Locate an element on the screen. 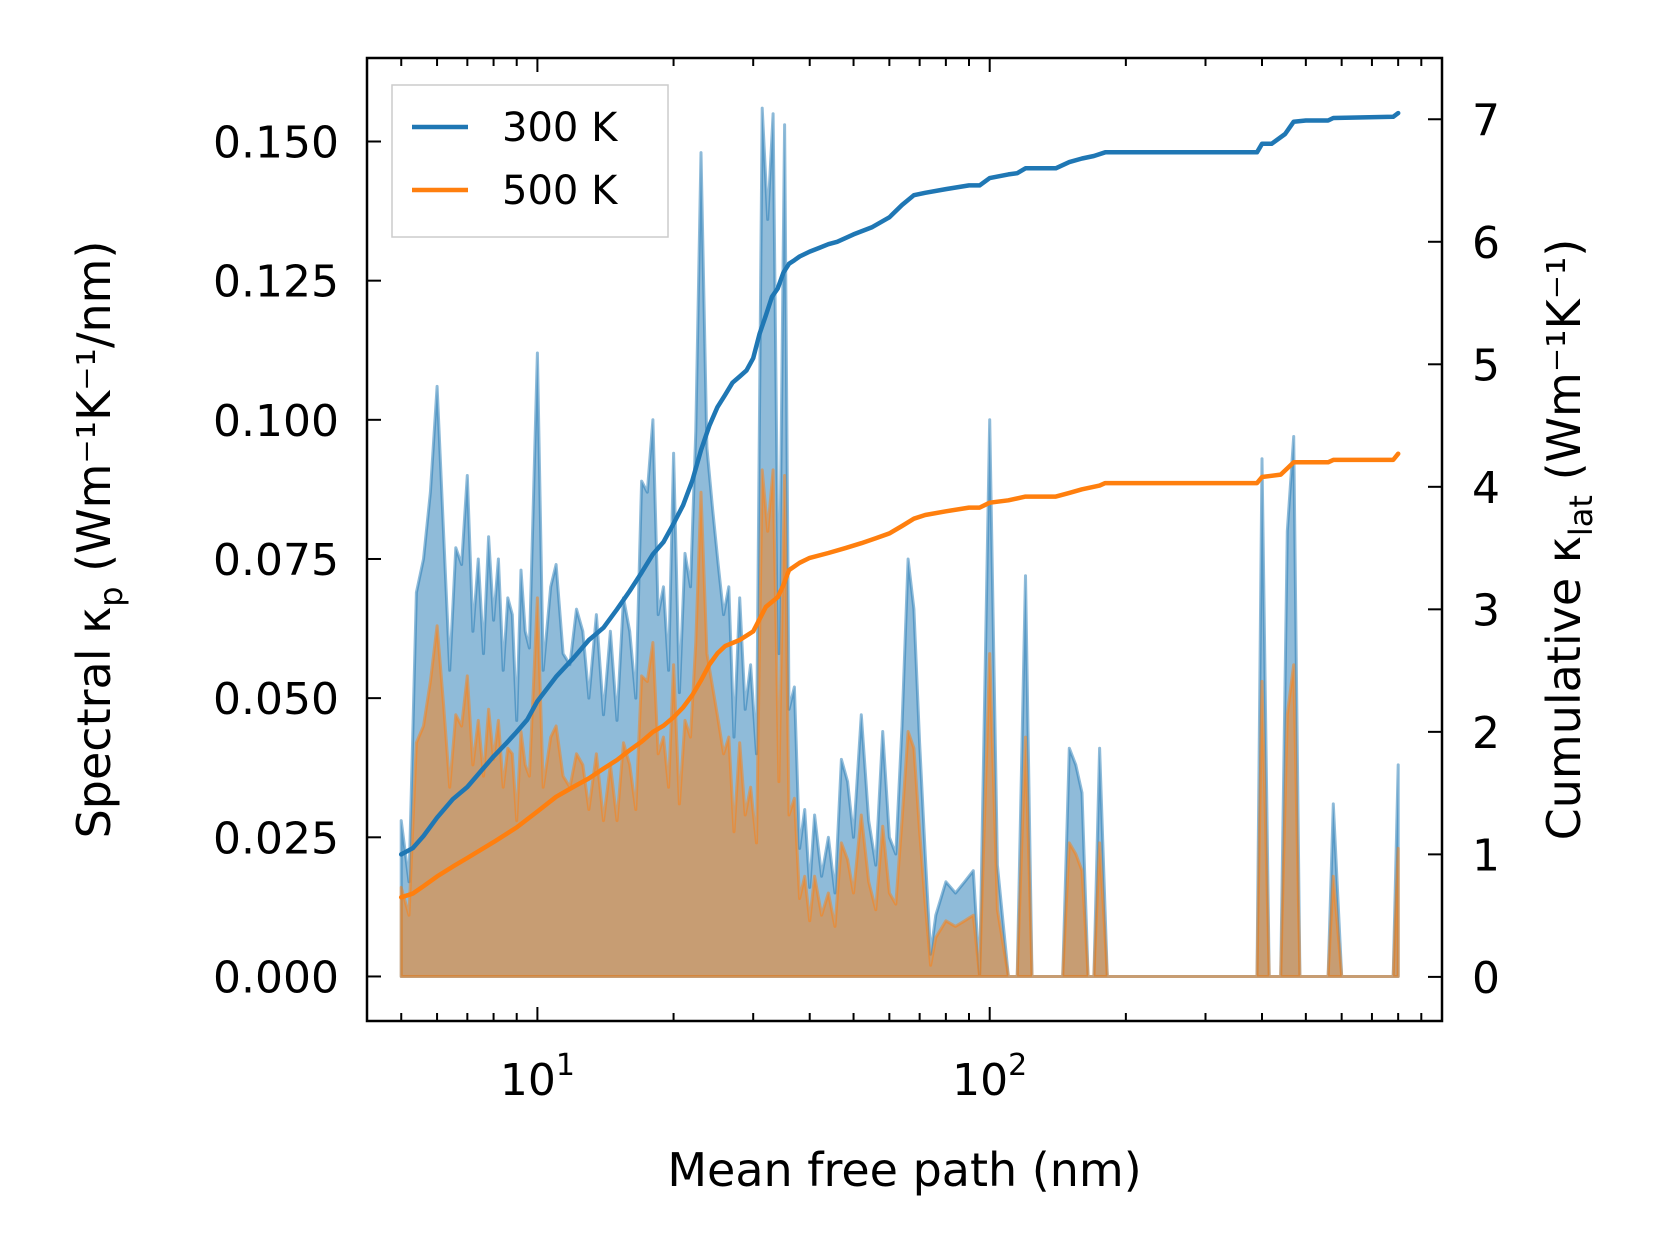  y-left-tick-label: 0.150 is located at coordinates (276, 142).